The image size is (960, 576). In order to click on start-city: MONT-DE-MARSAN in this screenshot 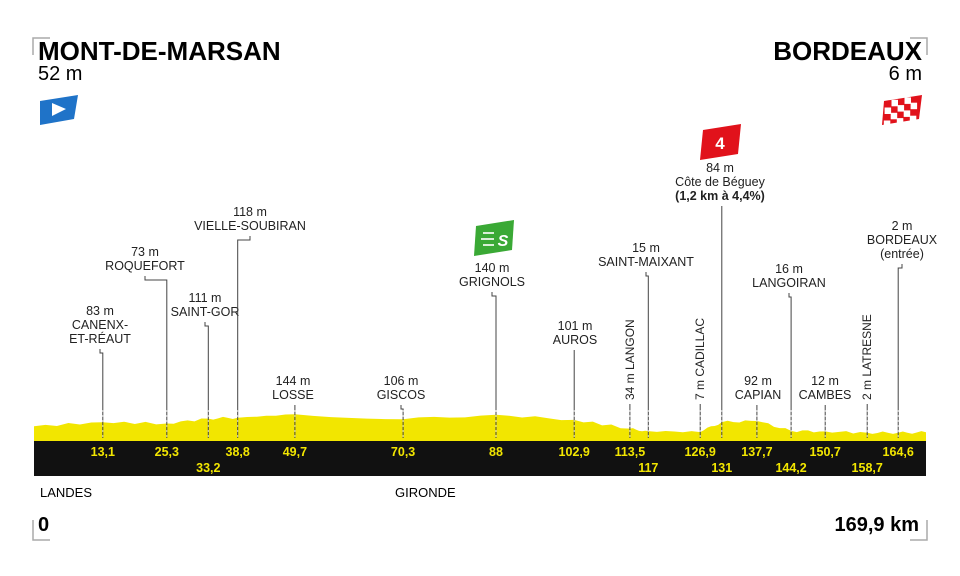, I will do `click(159, 51)`.